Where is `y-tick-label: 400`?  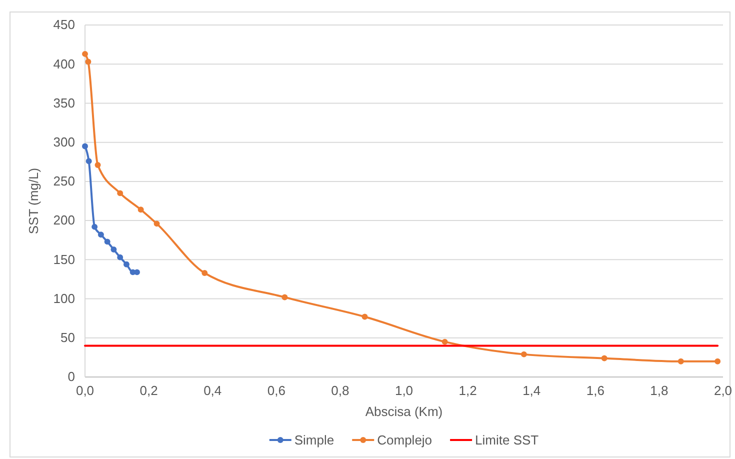
y-tick-label: 400 is located at coordinates (64, 64).